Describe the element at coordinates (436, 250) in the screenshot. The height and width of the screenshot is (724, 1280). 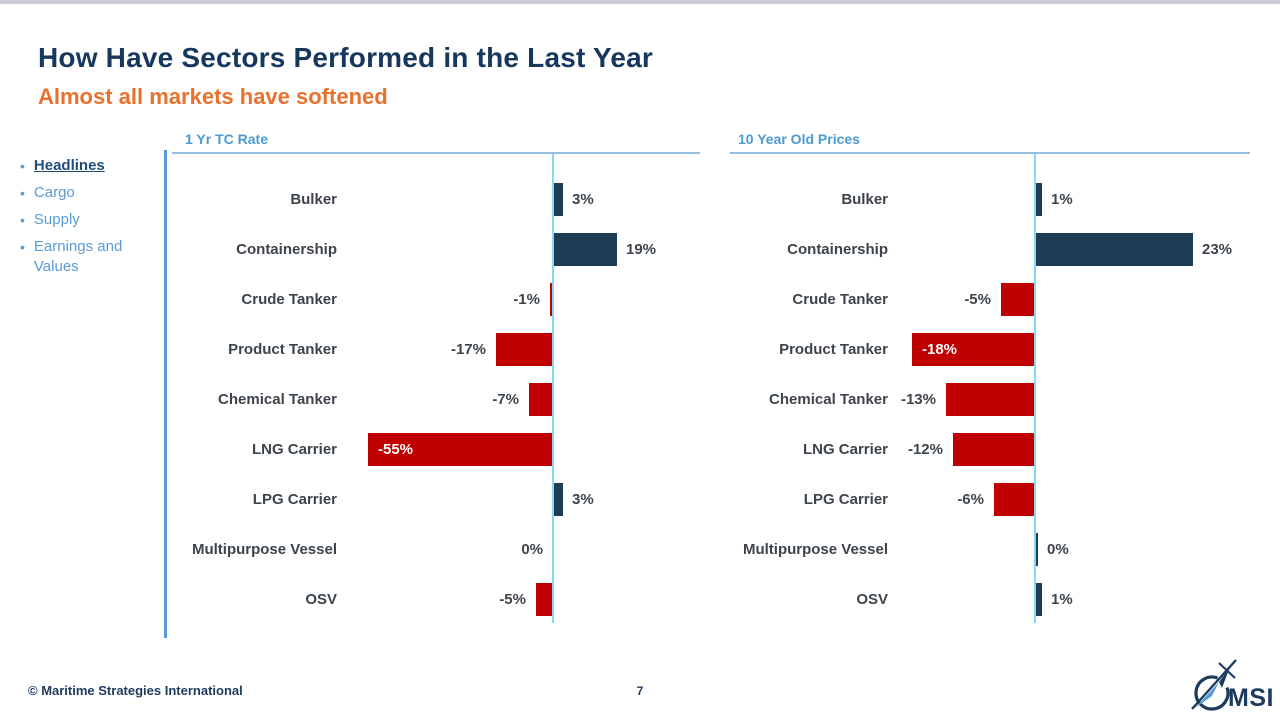
I see `chart-row: Containership 19%` at that location.